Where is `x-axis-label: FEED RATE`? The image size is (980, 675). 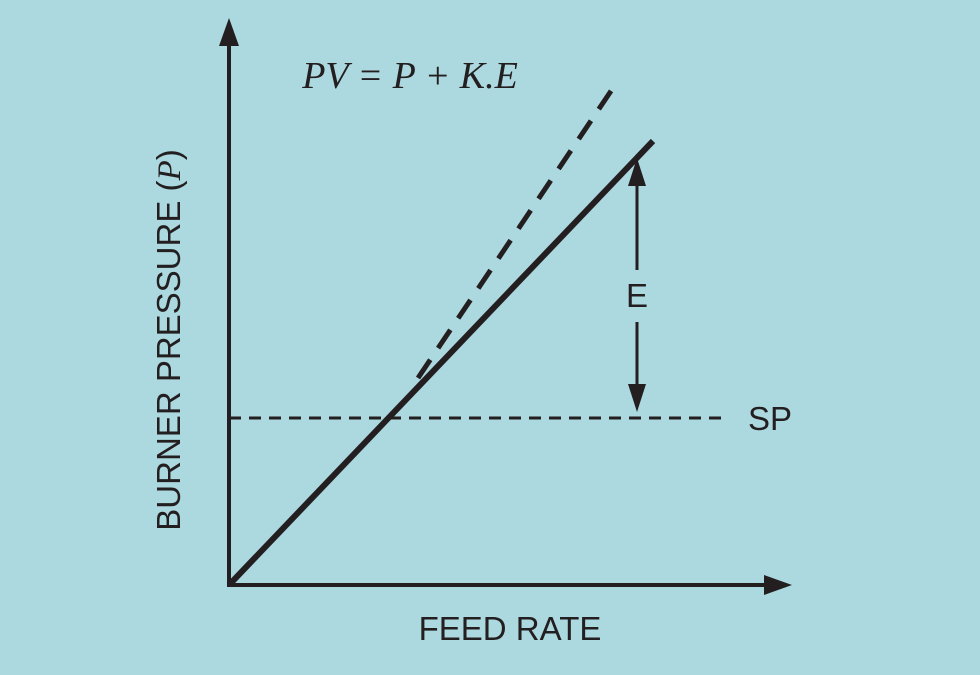
x-axis-label: FEED RATE is located at coordinates (510, 628).